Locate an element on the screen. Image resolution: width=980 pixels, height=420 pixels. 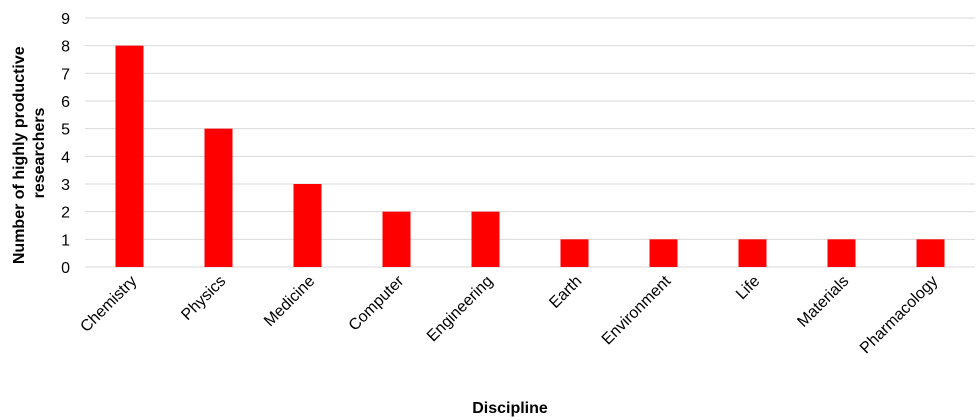
x-category-label-materials: Materials is located at coordinates (823, 302).